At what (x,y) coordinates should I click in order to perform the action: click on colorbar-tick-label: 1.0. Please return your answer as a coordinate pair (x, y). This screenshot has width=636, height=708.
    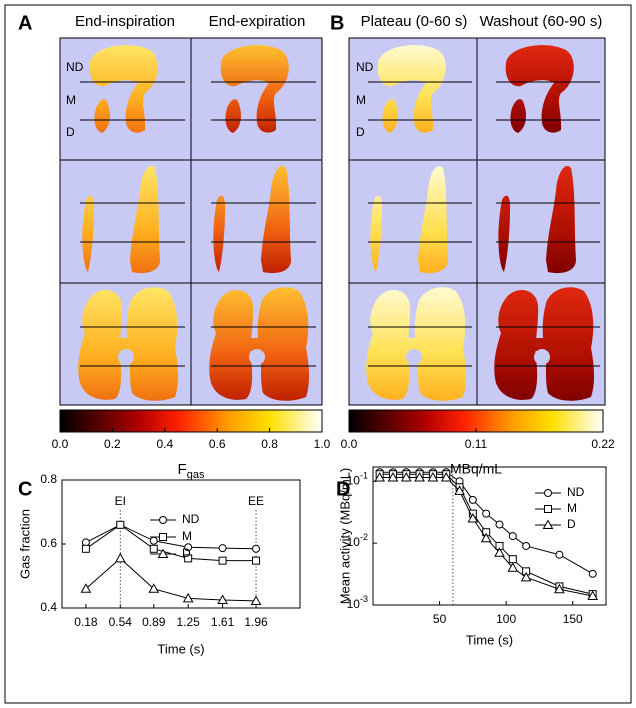
    Looking at the image, I should click on (322, 444).